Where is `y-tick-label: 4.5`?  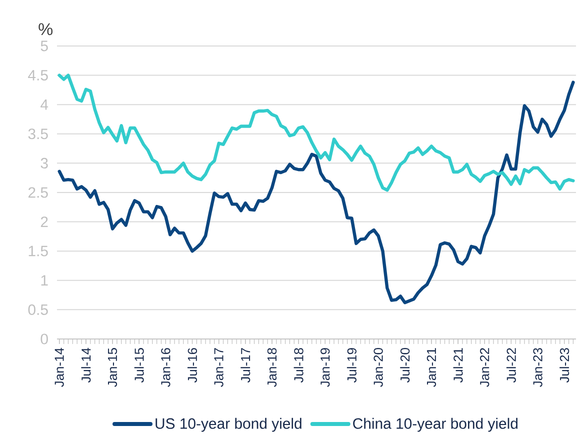
y-tick-label: 4.5 is located at coordinates (38, 75).